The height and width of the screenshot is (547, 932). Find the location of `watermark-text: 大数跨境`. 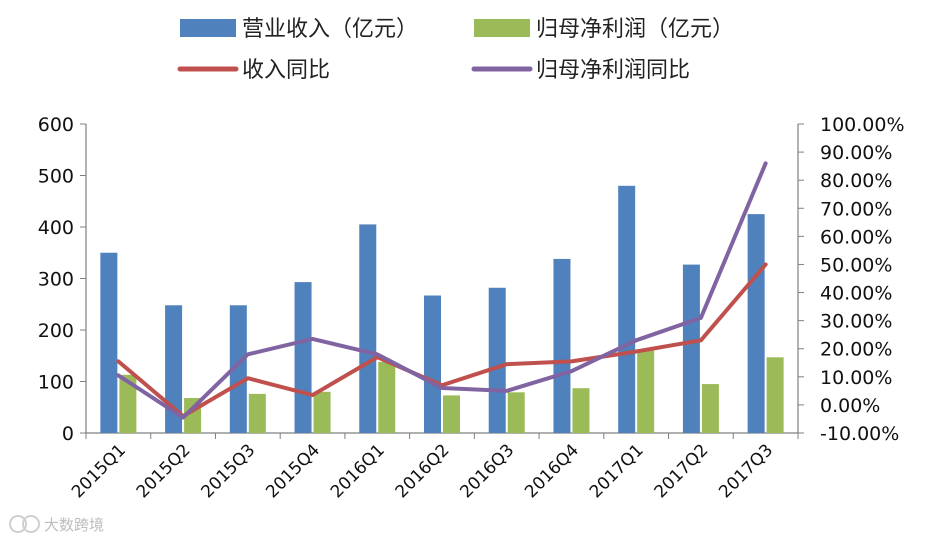

watermark-text: 大数跨境 is located at coordinates (74, 525).